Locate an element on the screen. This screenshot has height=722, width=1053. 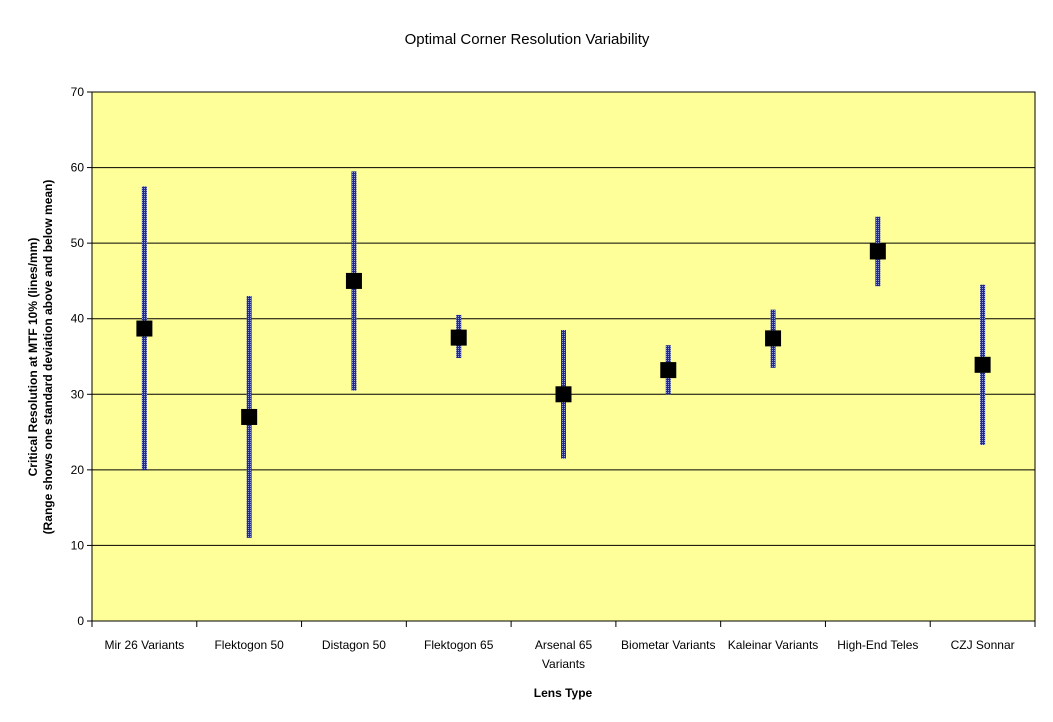
y-axis-ticks: 0 10 20 30 40 50 60 70 is located at coordinates (81, 356).